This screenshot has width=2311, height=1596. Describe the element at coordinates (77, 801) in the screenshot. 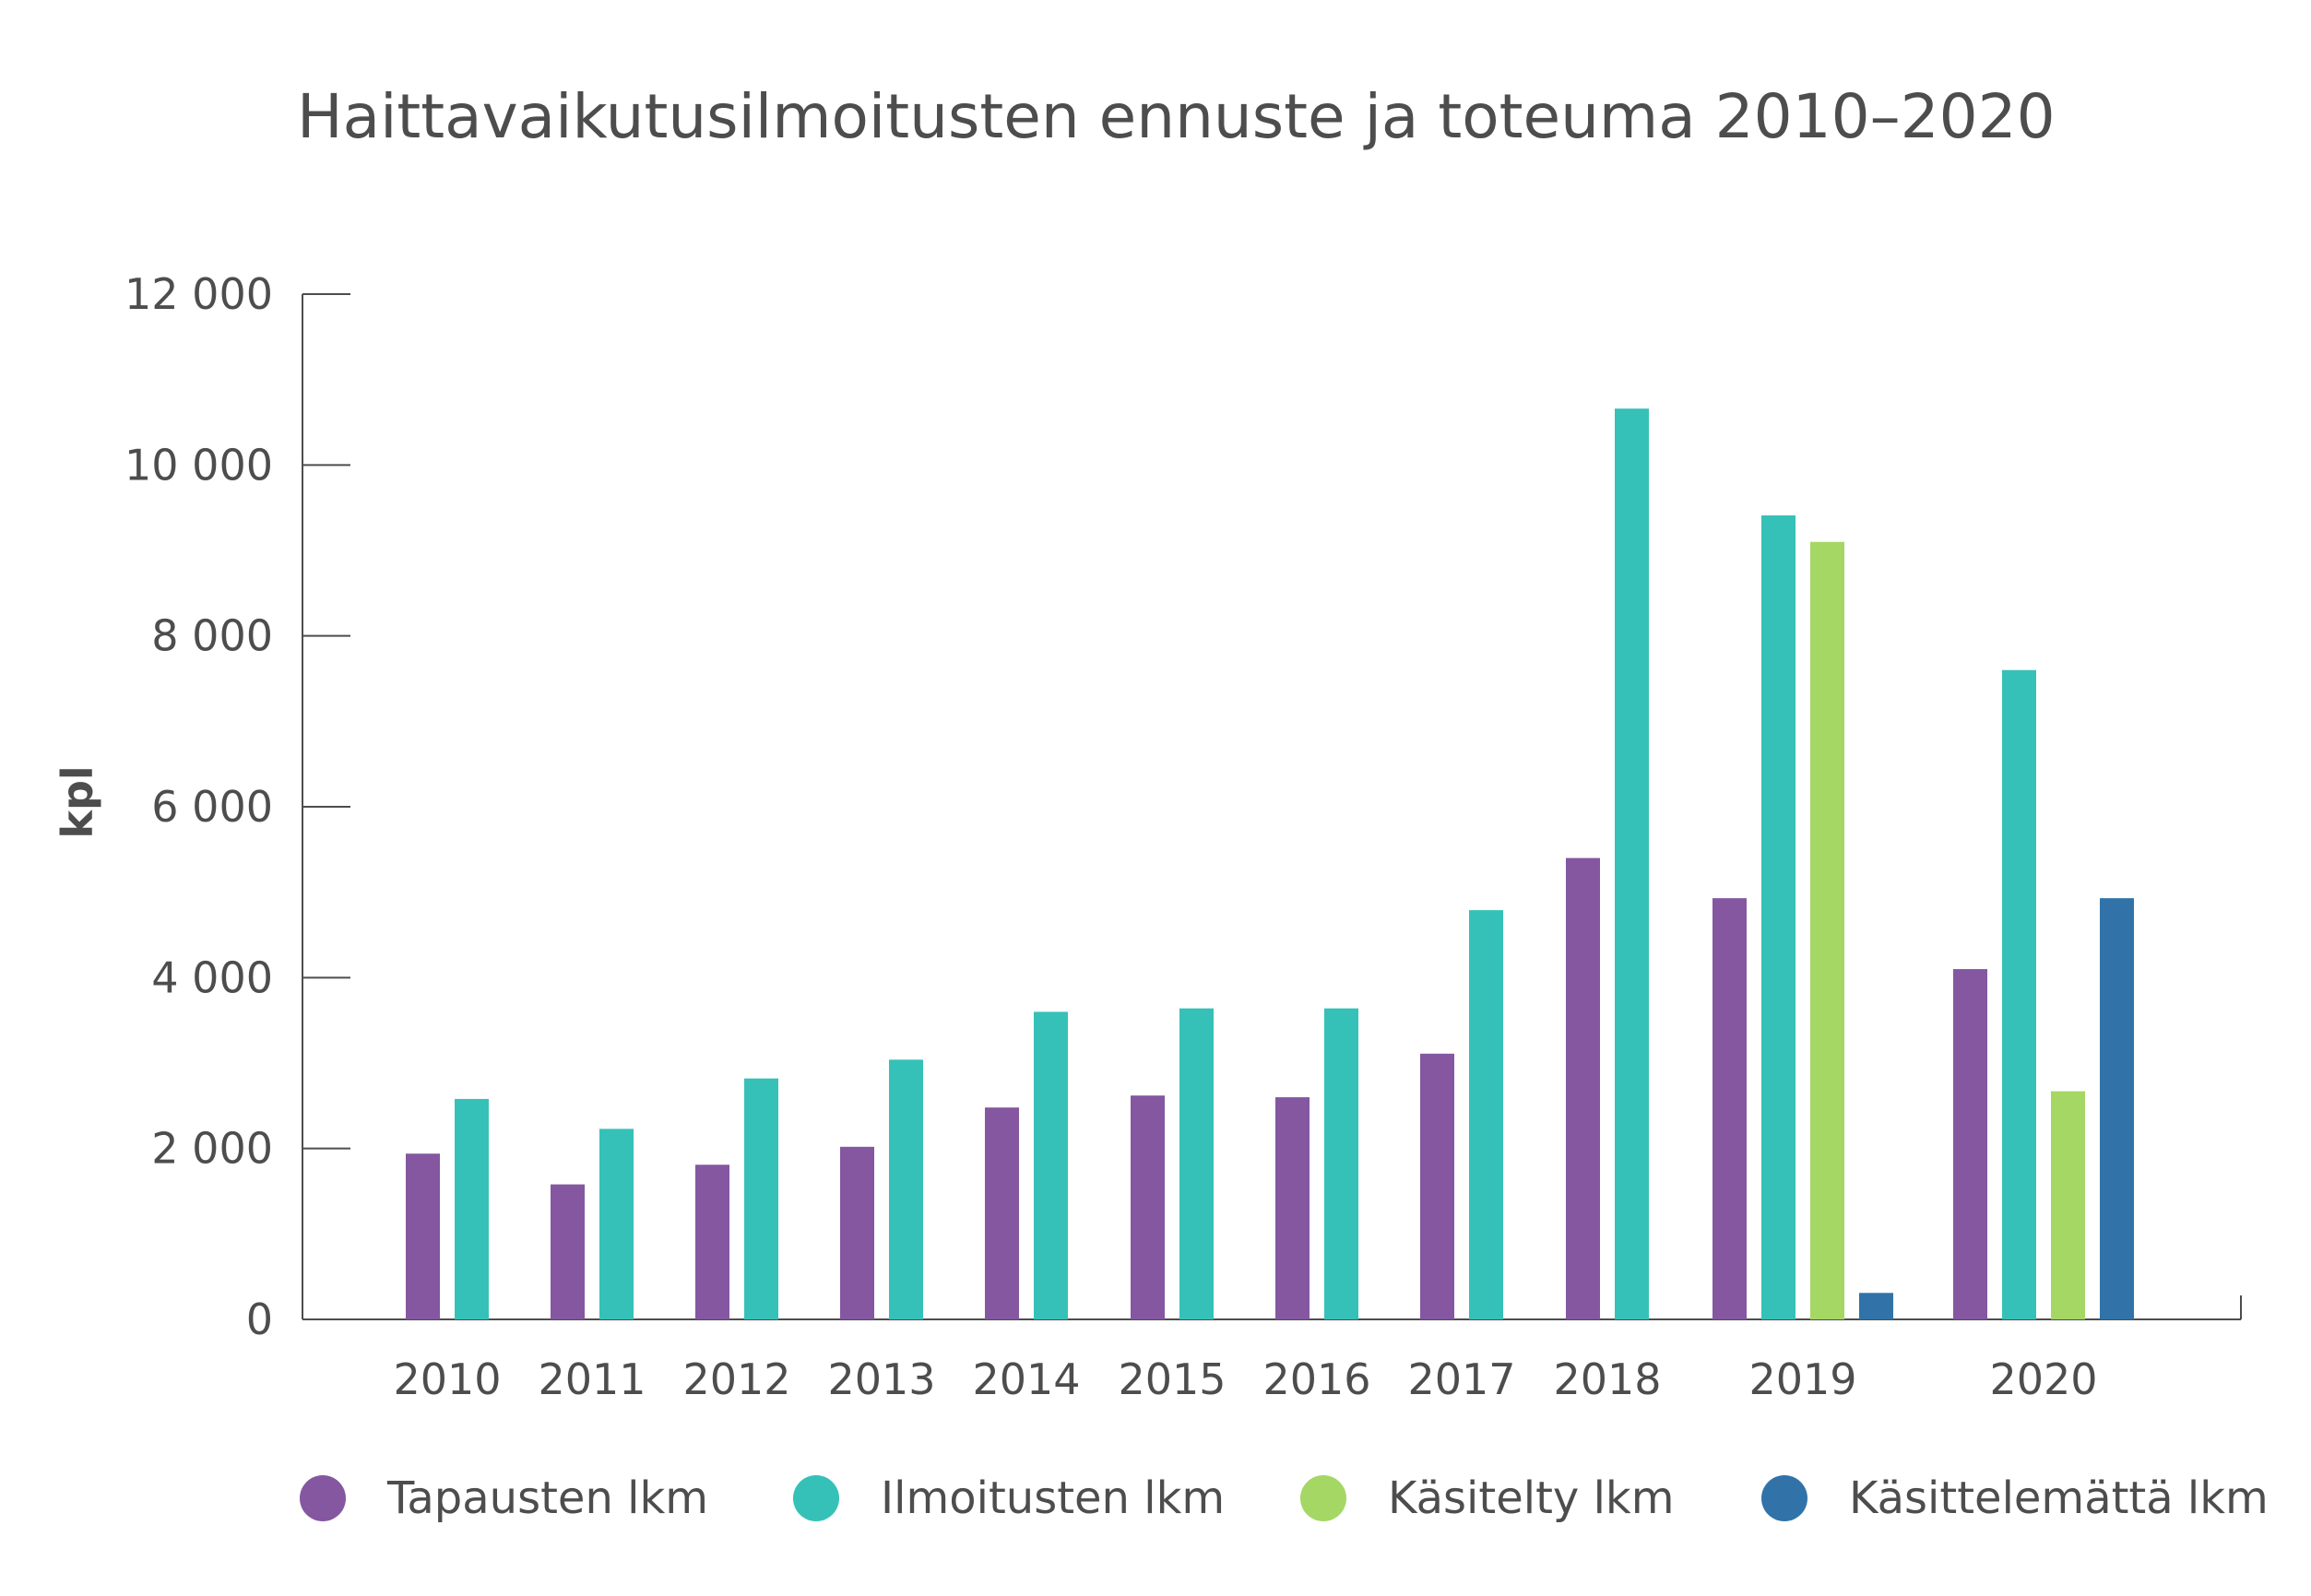

I see `y-axis-label: kpl` at that location.